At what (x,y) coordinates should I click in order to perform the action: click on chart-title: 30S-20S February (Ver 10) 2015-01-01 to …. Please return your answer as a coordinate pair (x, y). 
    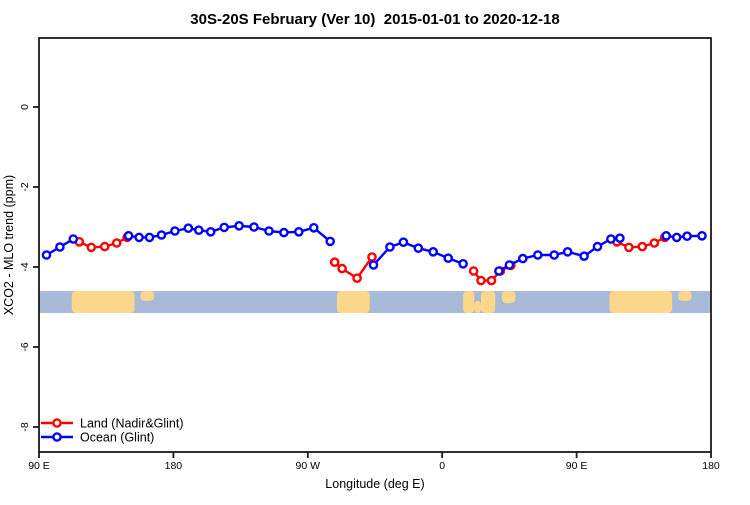
    Looking at the image, I should click on (374, 19).